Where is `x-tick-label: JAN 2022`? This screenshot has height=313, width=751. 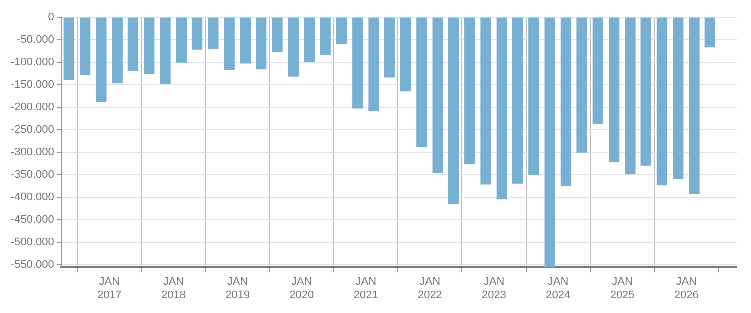
x-tick-label: JAN 2022 is located at coordinates (430, 289).